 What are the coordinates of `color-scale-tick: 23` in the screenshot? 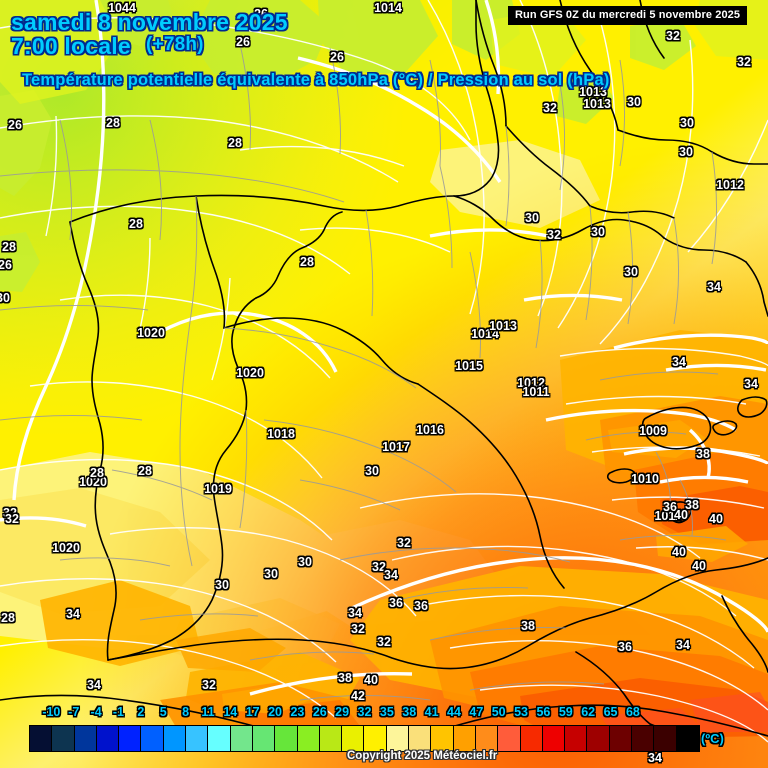 It's located at (297, 712).